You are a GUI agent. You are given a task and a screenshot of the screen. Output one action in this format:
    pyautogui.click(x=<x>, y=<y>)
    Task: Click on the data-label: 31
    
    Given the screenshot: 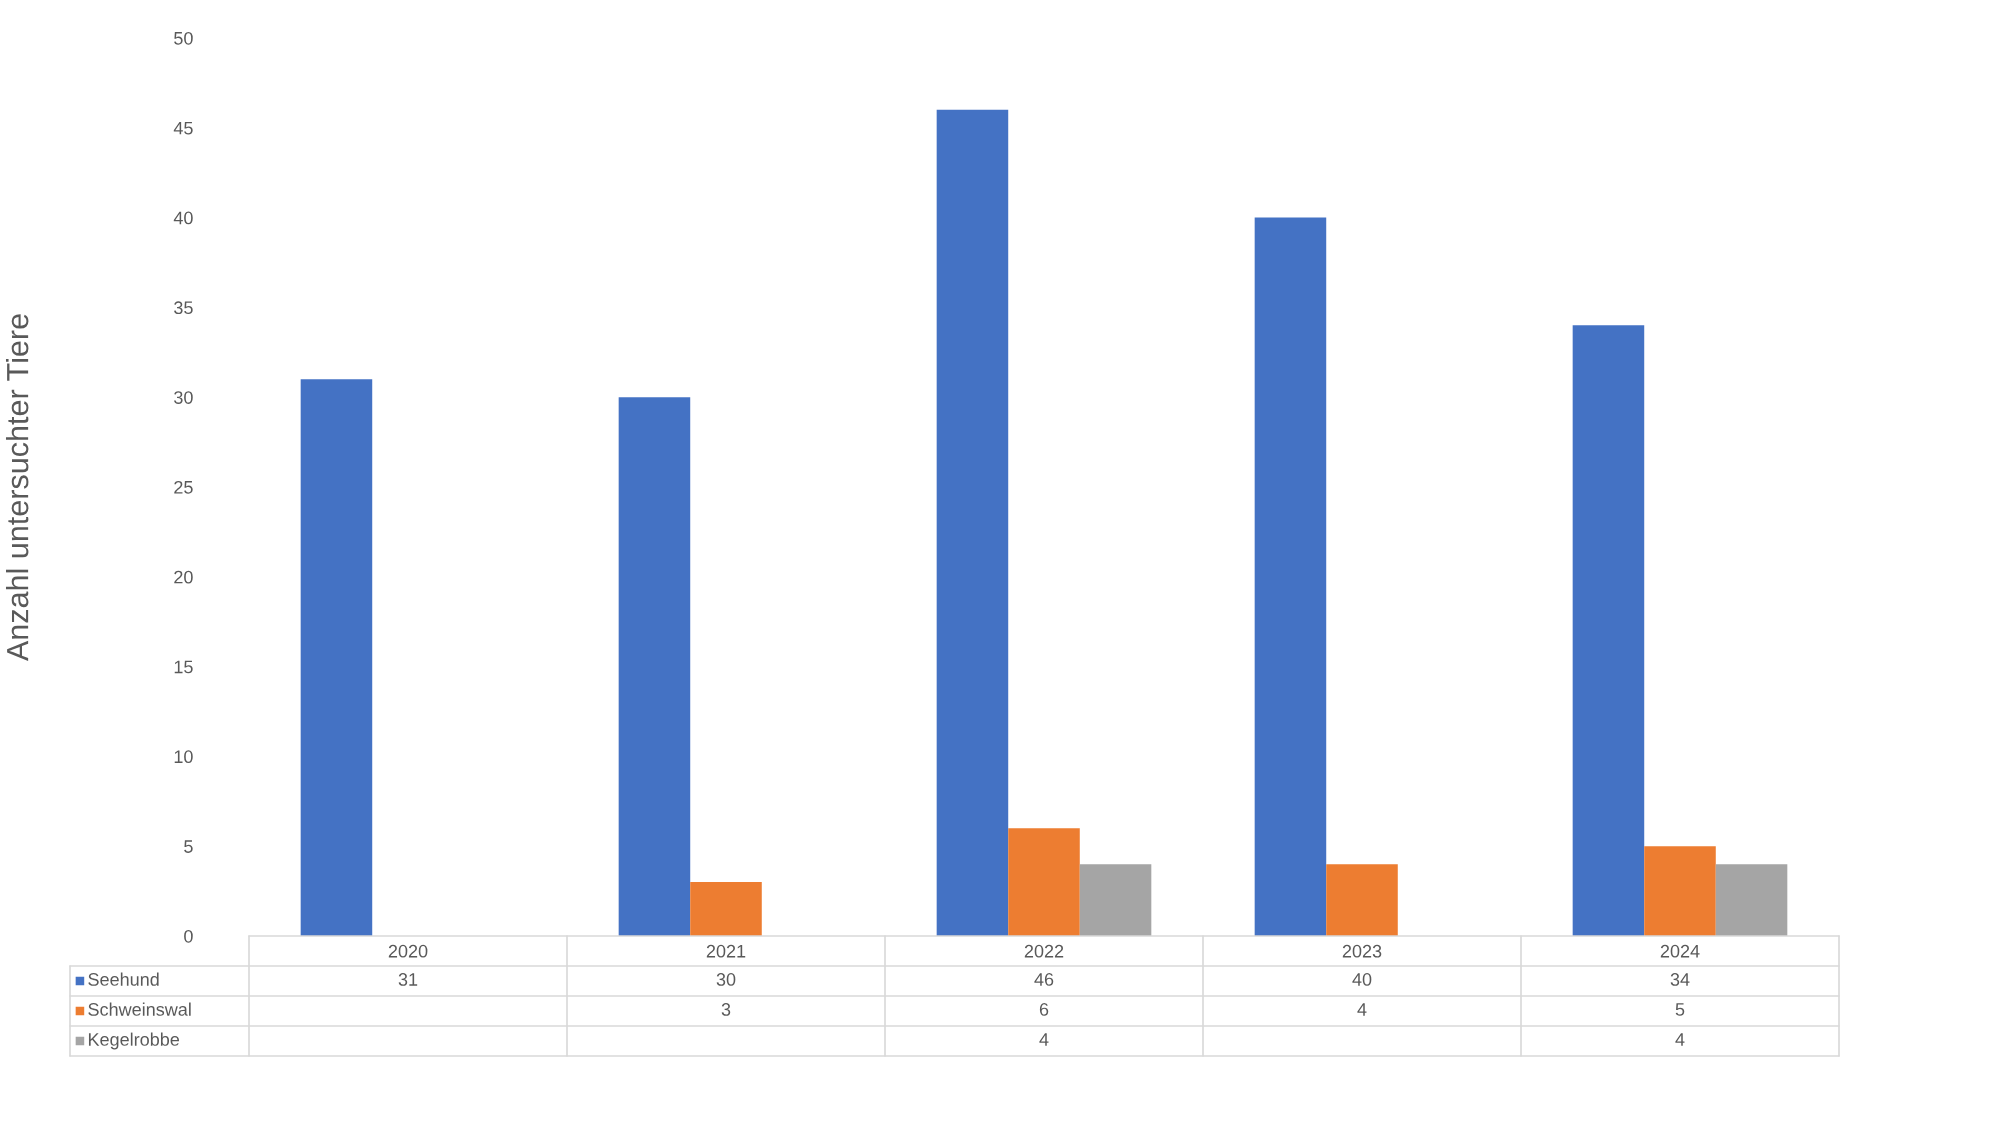 What is the action you would take?
    pyautogui.click(x=408, y=979)
    